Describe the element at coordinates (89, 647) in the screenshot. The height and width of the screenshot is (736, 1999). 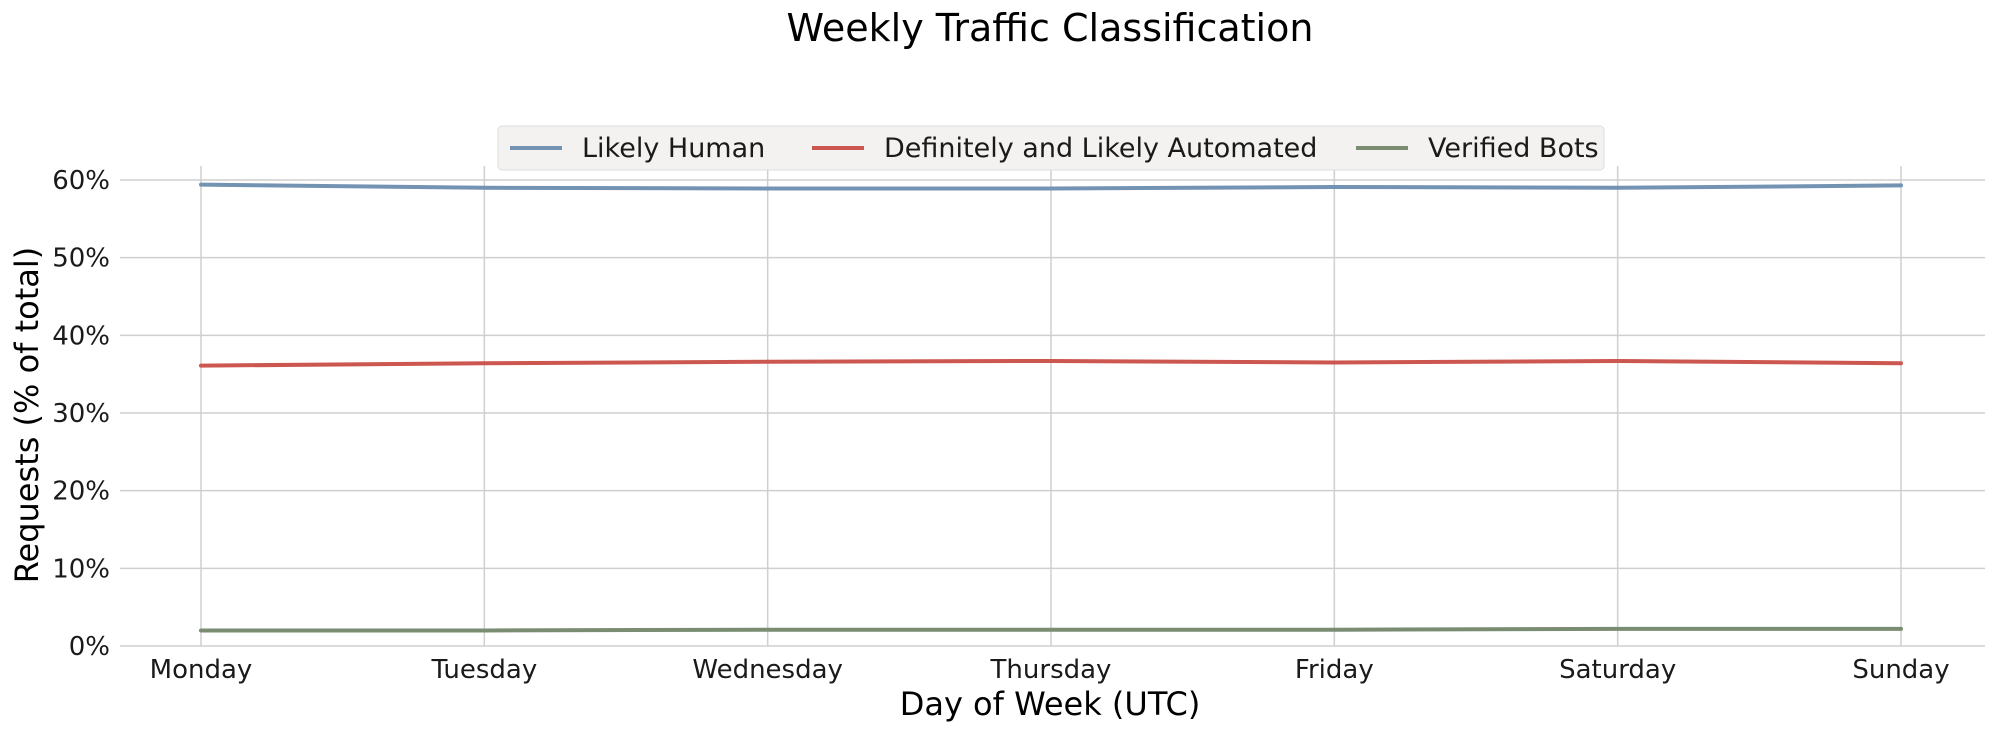
I see `y-tick-label: 0%` at that location.